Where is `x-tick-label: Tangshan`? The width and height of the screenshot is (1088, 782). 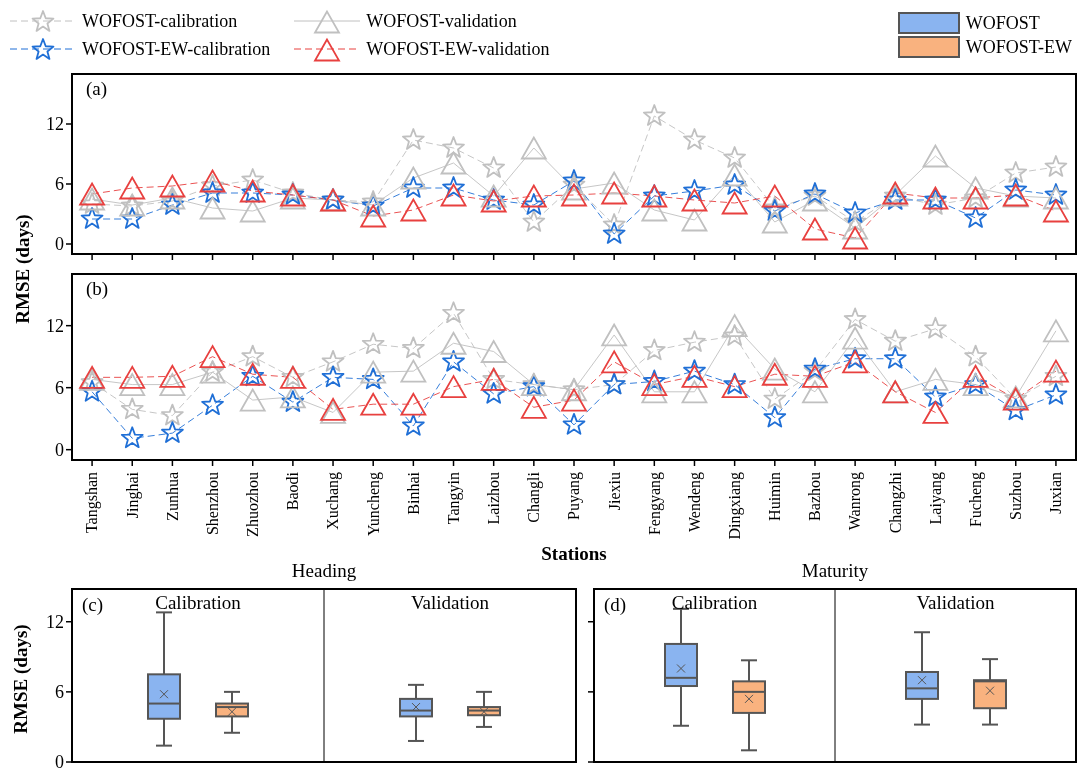
x-tick-label: Tangshan is located at coordinates (92, 503).